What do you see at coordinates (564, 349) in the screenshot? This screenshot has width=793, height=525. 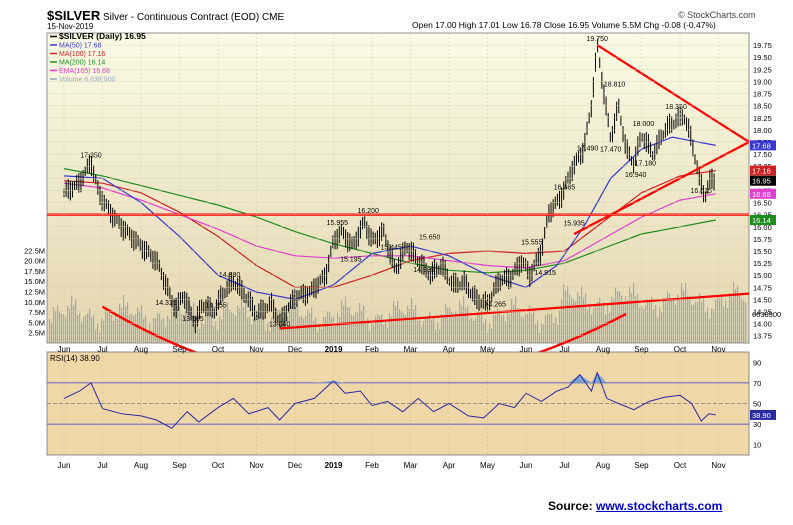 I see `x-tick-label: Jul` at bounding box center [564, 349].